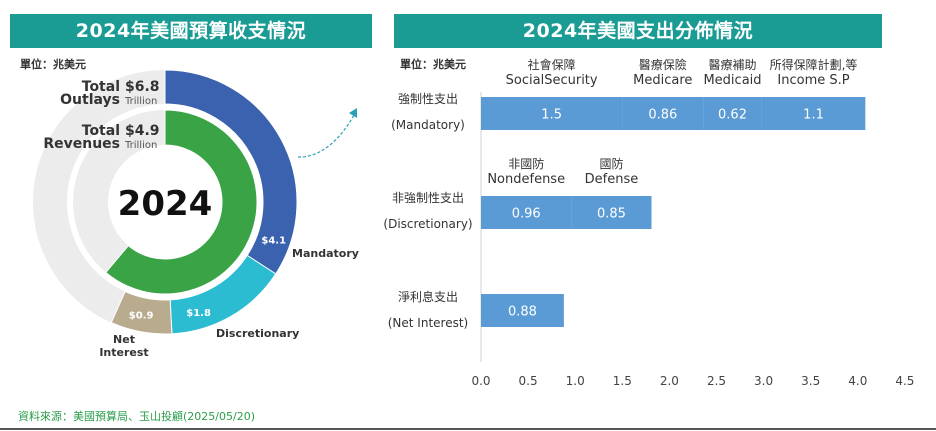 Image resolution: width=936 pixels, height=431 pixels. I want to click on legend-value: $4.9, so click(142, 131).